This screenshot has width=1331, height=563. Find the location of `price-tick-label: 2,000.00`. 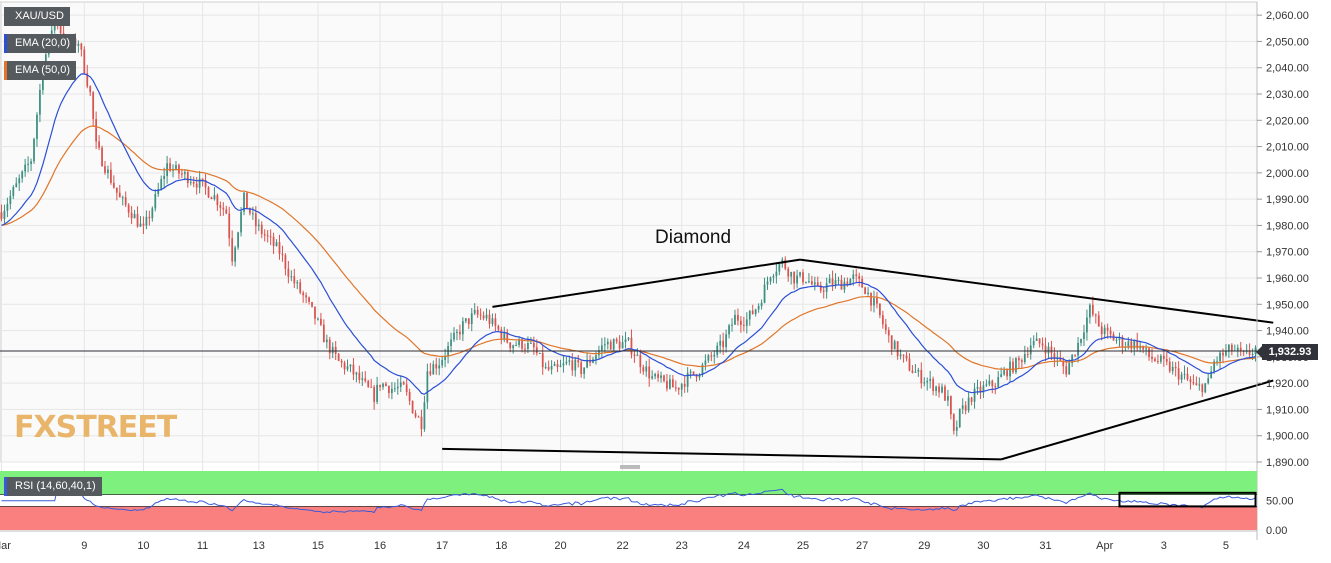

price-tick-label: 2,000.00 is located at coordinates (1287, 174).